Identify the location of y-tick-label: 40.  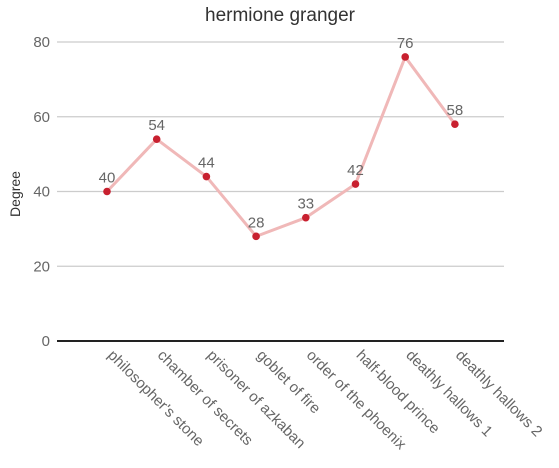
(41, 192).